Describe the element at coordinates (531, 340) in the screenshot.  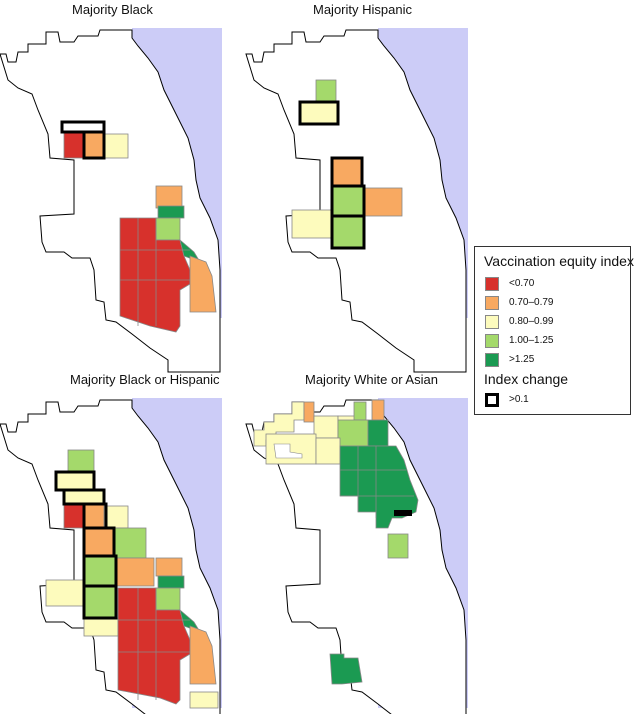
I see `legend-label: 1.00–1.25` at that location.